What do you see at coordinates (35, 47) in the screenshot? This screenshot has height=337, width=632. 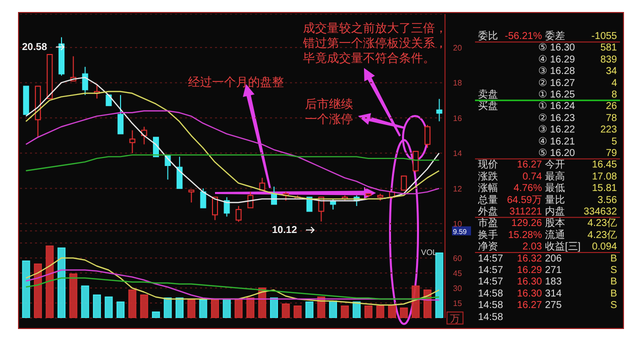 I see `annotation: 20.58` at bounding box center [35, 47].